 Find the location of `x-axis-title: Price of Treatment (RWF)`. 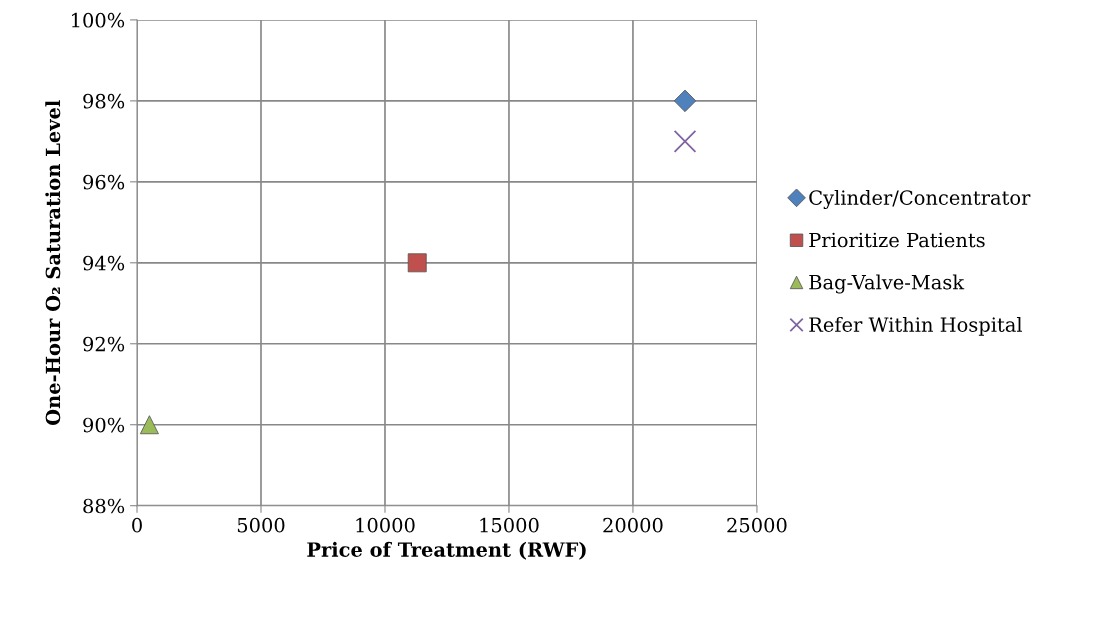

x-axis-title: Price of Treatment (RWF) is located at coordinates (446, 550).